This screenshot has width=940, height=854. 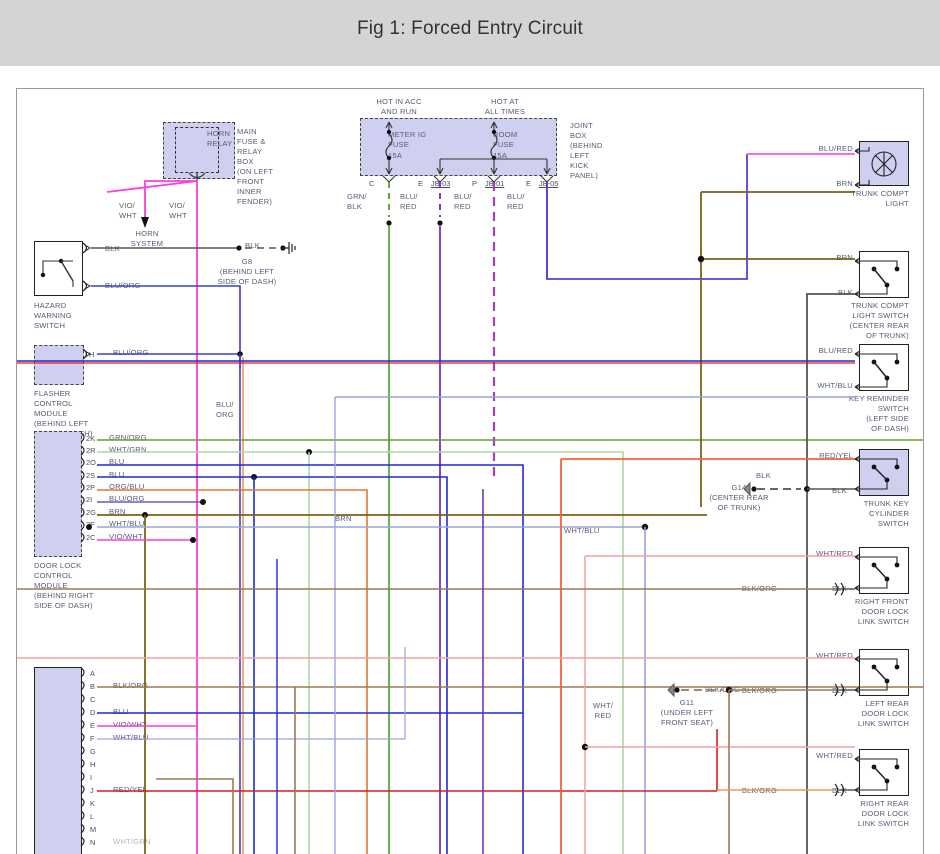 I want to click on lower-pin-B: B, so click(x=92, y=686).